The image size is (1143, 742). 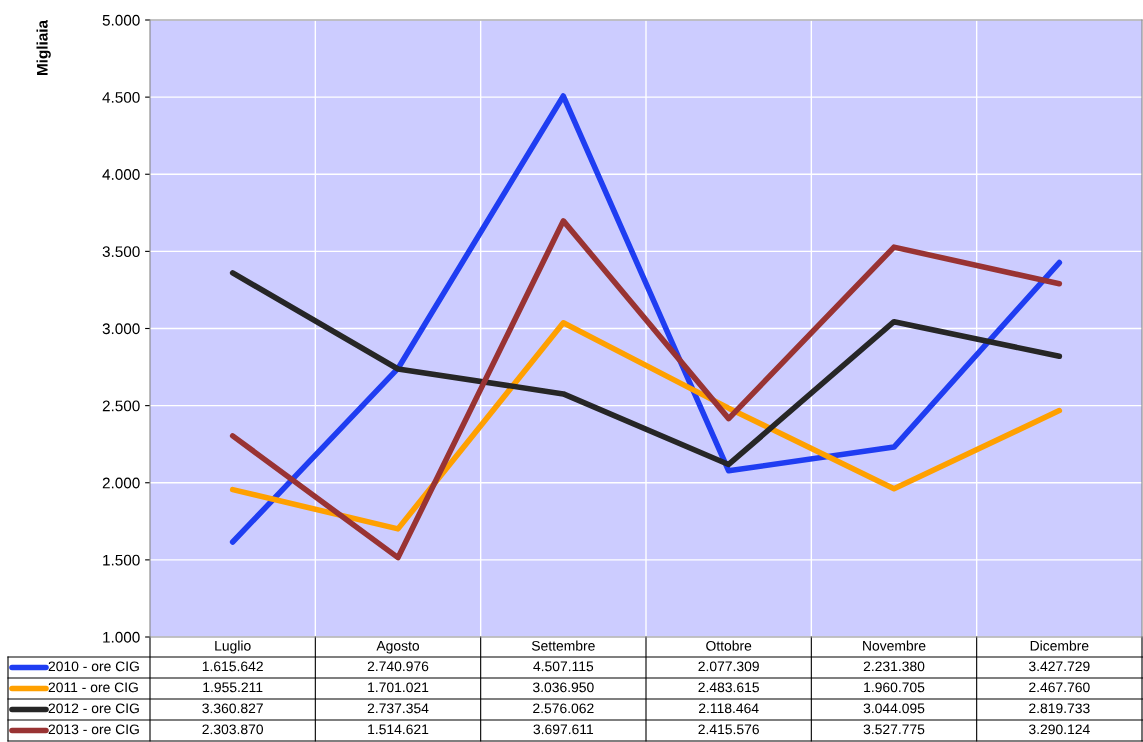 What do you see at coordinates (1059, 708) in the screenshot?
I see `text: 2.819.733` at bounding box center [1059, 708].